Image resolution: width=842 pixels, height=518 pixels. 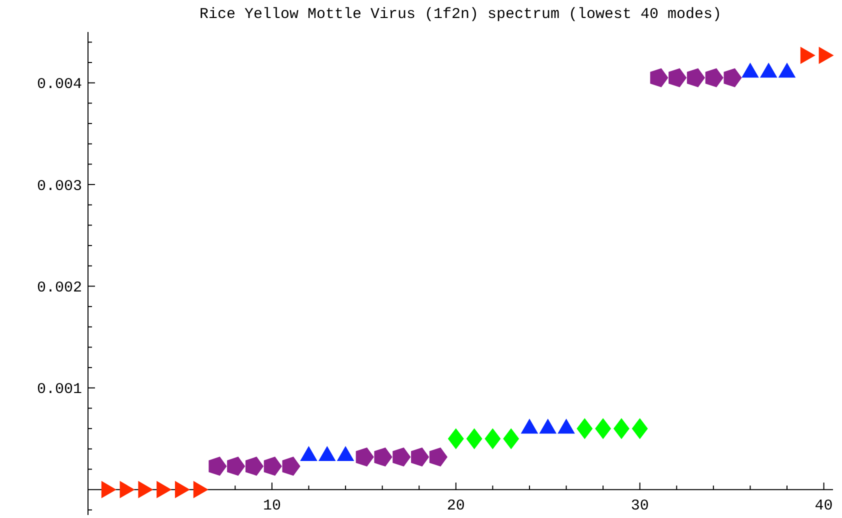 What do you see at coordinates (59, 186) in the screenshot?
I see `y-tick-label: 0.003` at bounding box center [59, 186].